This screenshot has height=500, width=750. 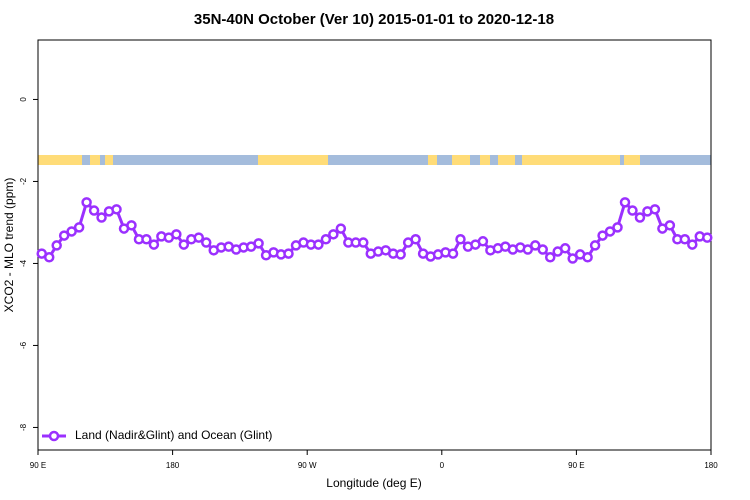 I want to click on y-tick-label: -4, so click(x=23, y=263).